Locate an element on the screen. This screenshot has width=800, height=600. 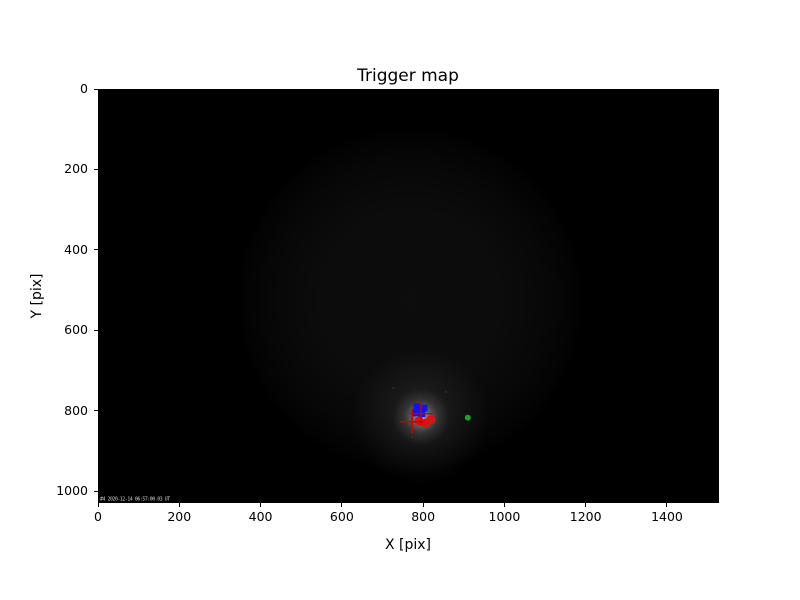
y-tick-label: 600 is located at coordinates (76, 330).